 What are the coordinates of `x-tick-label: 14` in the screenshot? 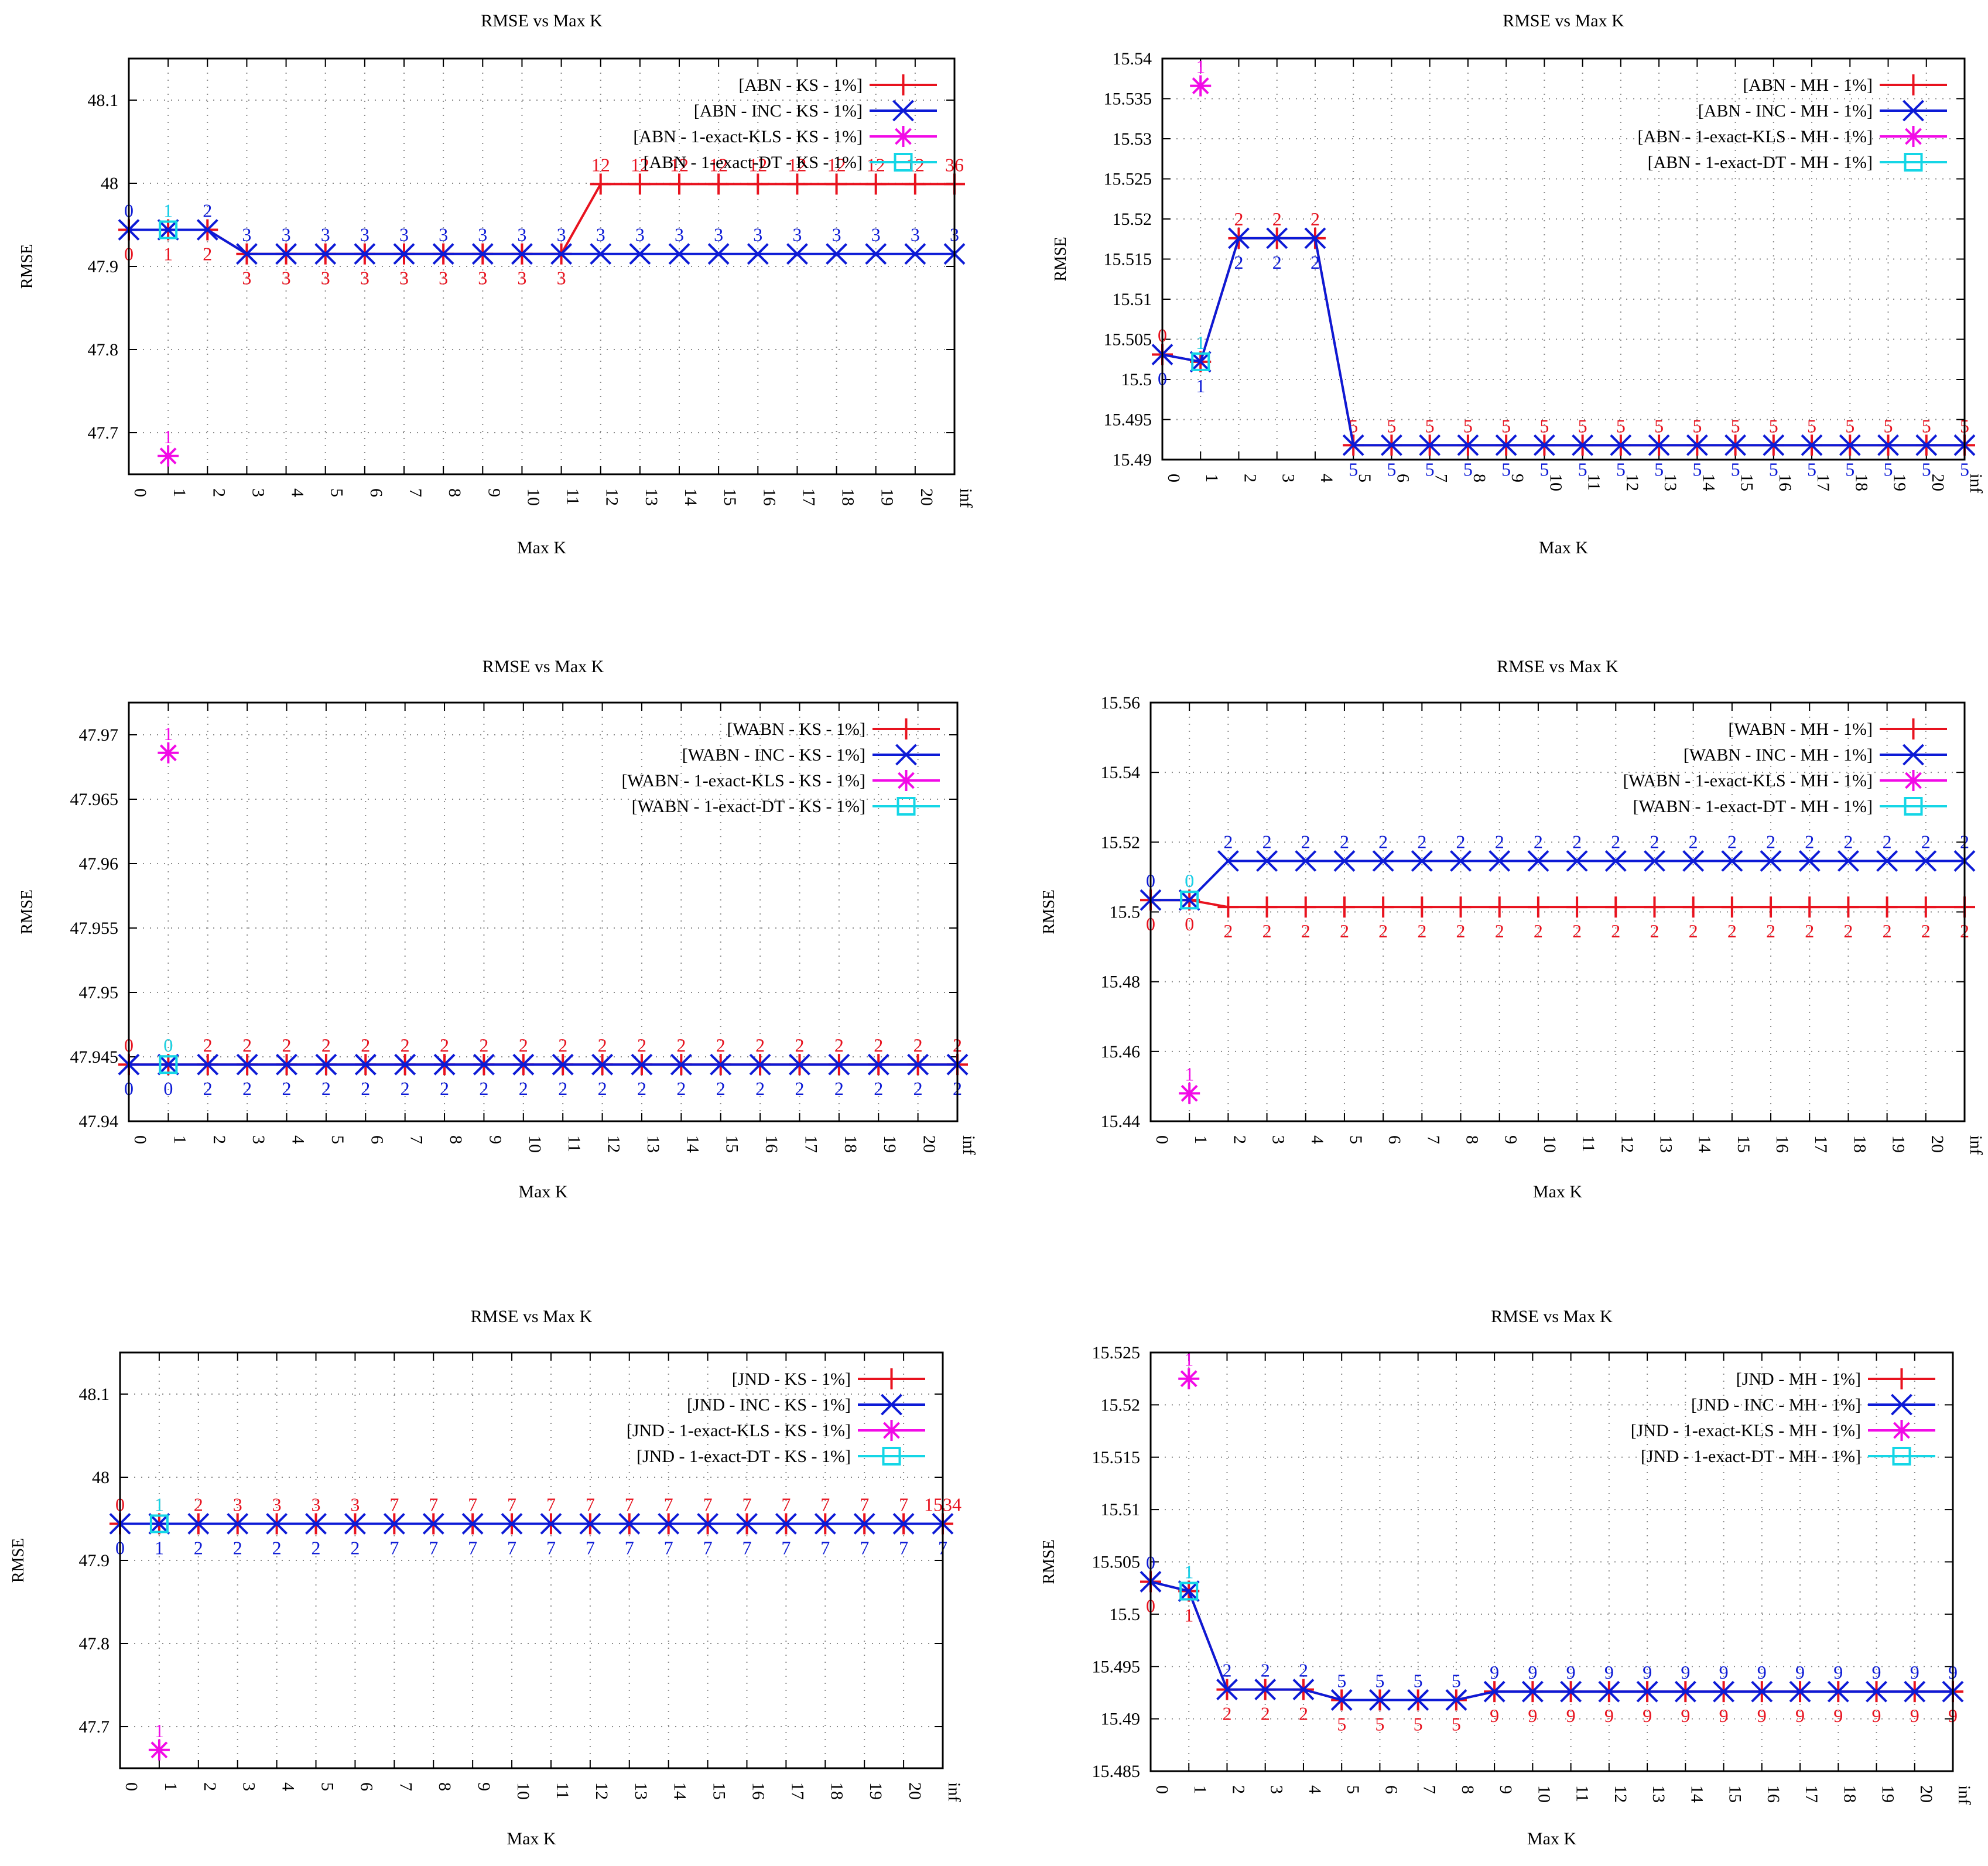 It's located at (680, 1791).